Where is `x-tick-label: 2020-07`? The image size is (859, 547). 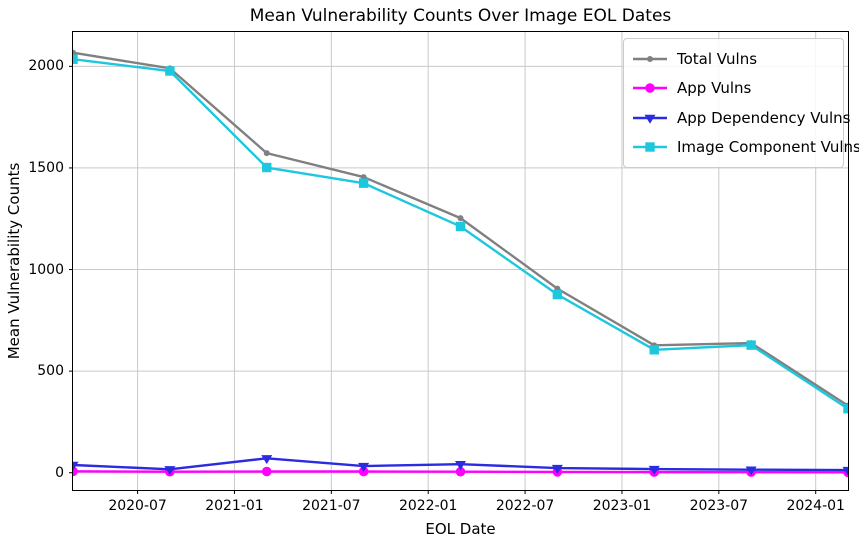 x-tick-label: 2020-07 is located at coordinates (137, 506).